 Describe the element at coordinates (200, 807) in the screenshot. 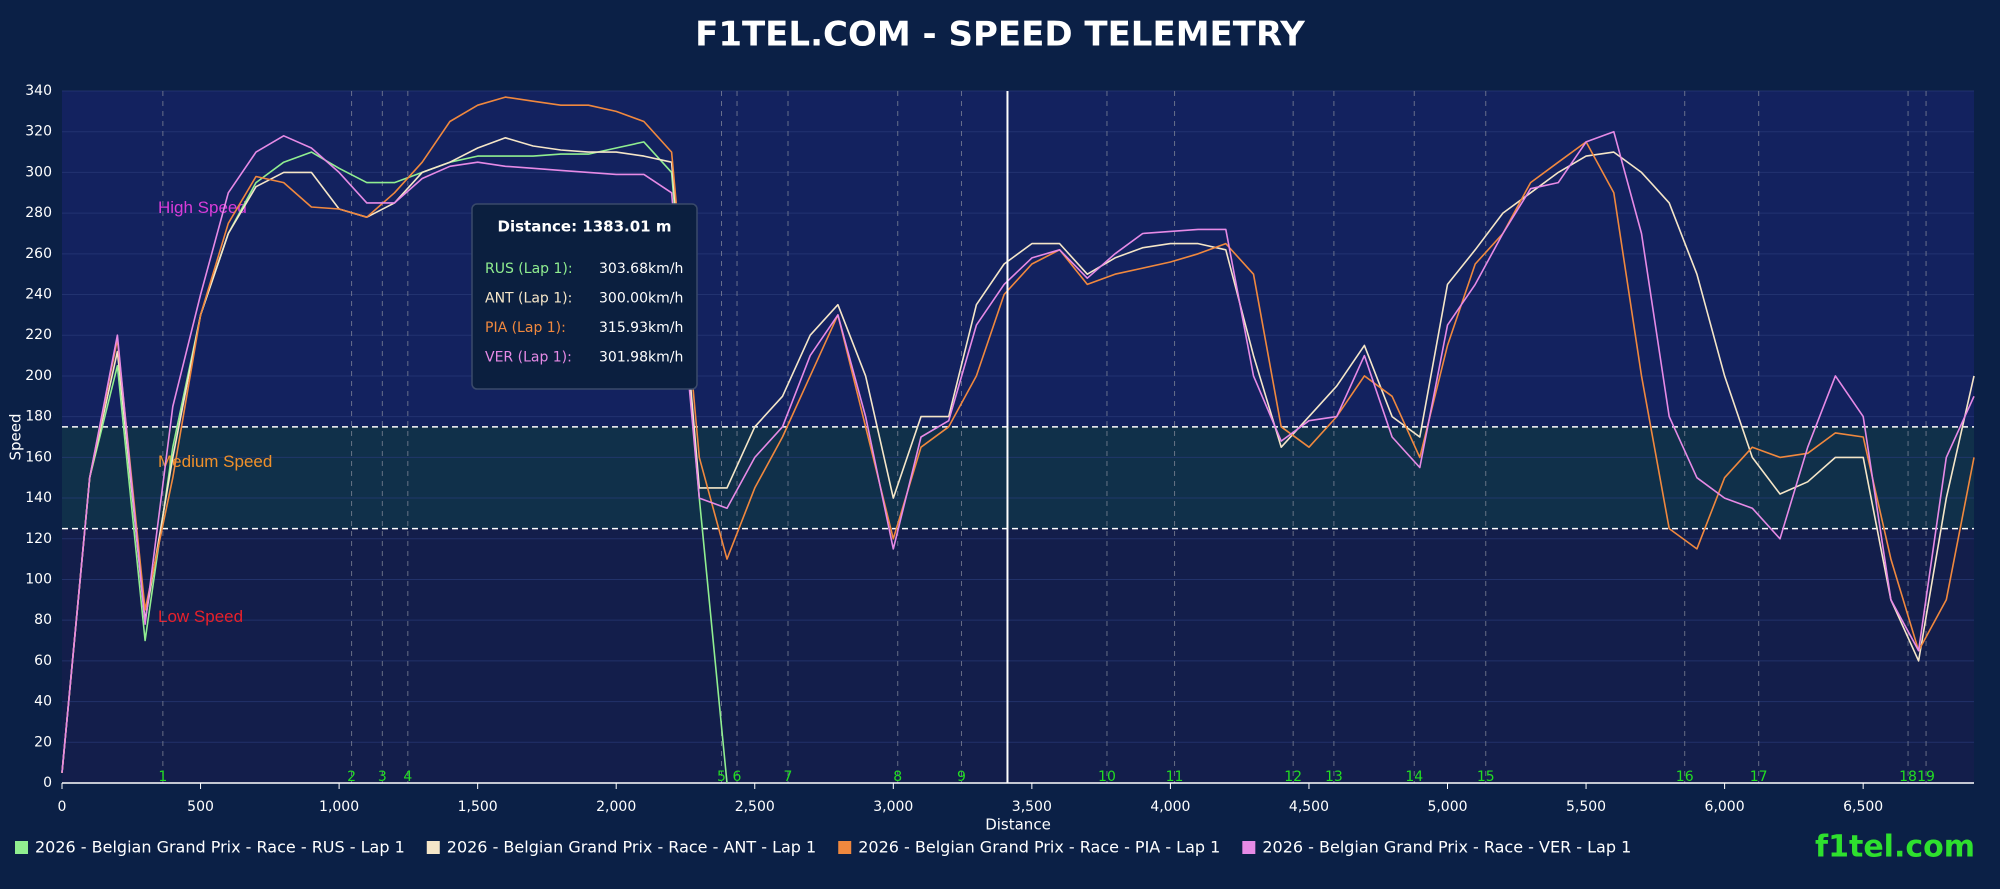

I see `x-tick-label: 500` at that location.